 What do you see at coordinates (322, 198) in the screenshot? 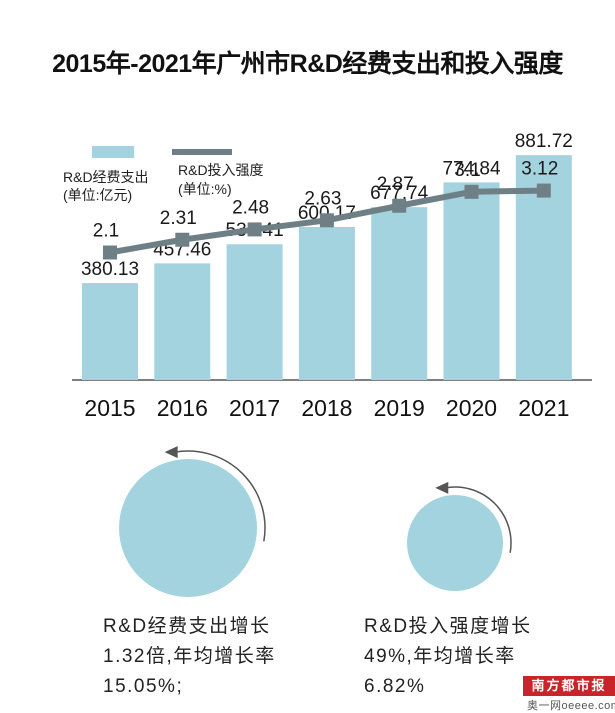
I see `line-value-label: 2.63` at bounding box center [322, 198].